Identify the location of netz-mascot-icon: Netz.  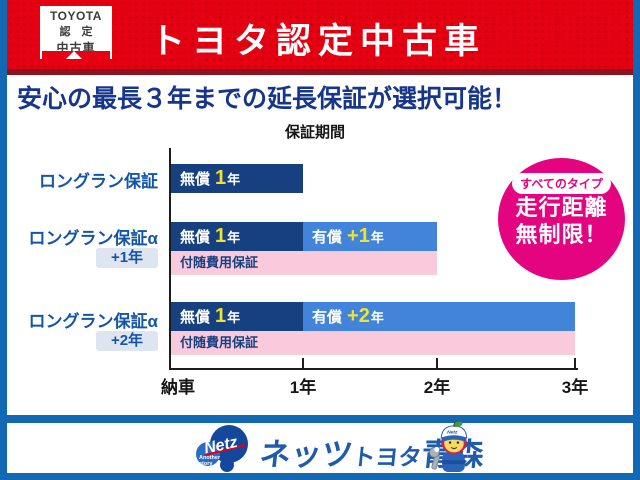
(448, 446).